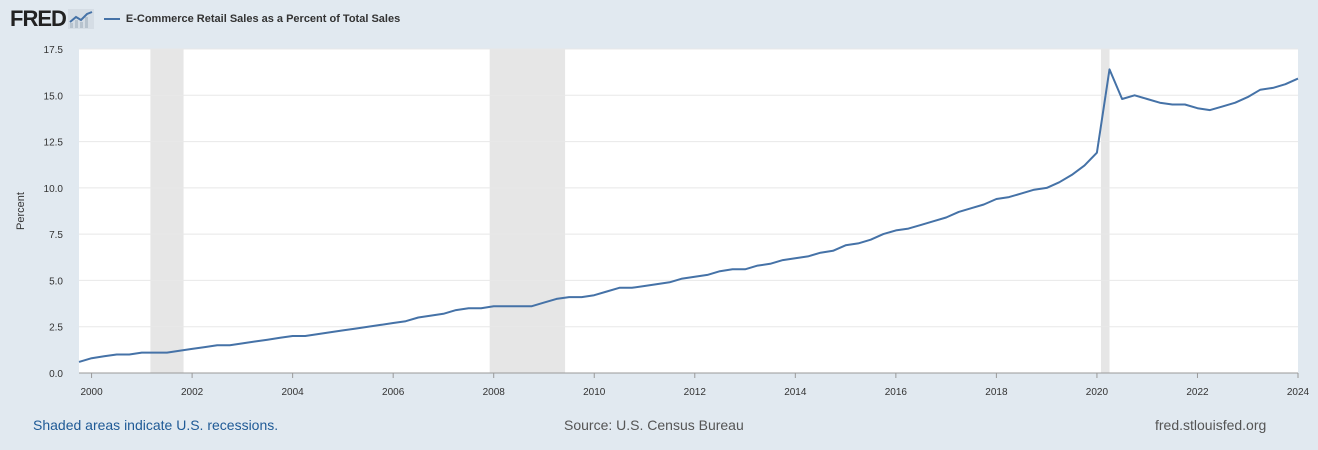 This screenshot has width=1318, height=450. I want to click on x-tick-label: 2000, so click(91, 392).